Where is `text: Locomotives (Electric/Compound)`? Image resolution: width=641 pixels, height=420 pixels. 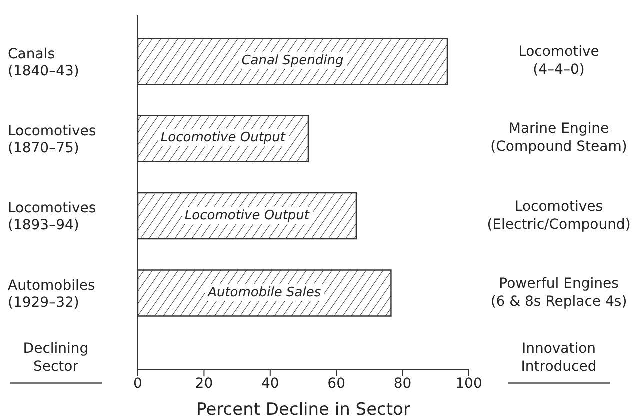 text: Locomotives (Electric/Compound) is located at coordinates (559, 216).